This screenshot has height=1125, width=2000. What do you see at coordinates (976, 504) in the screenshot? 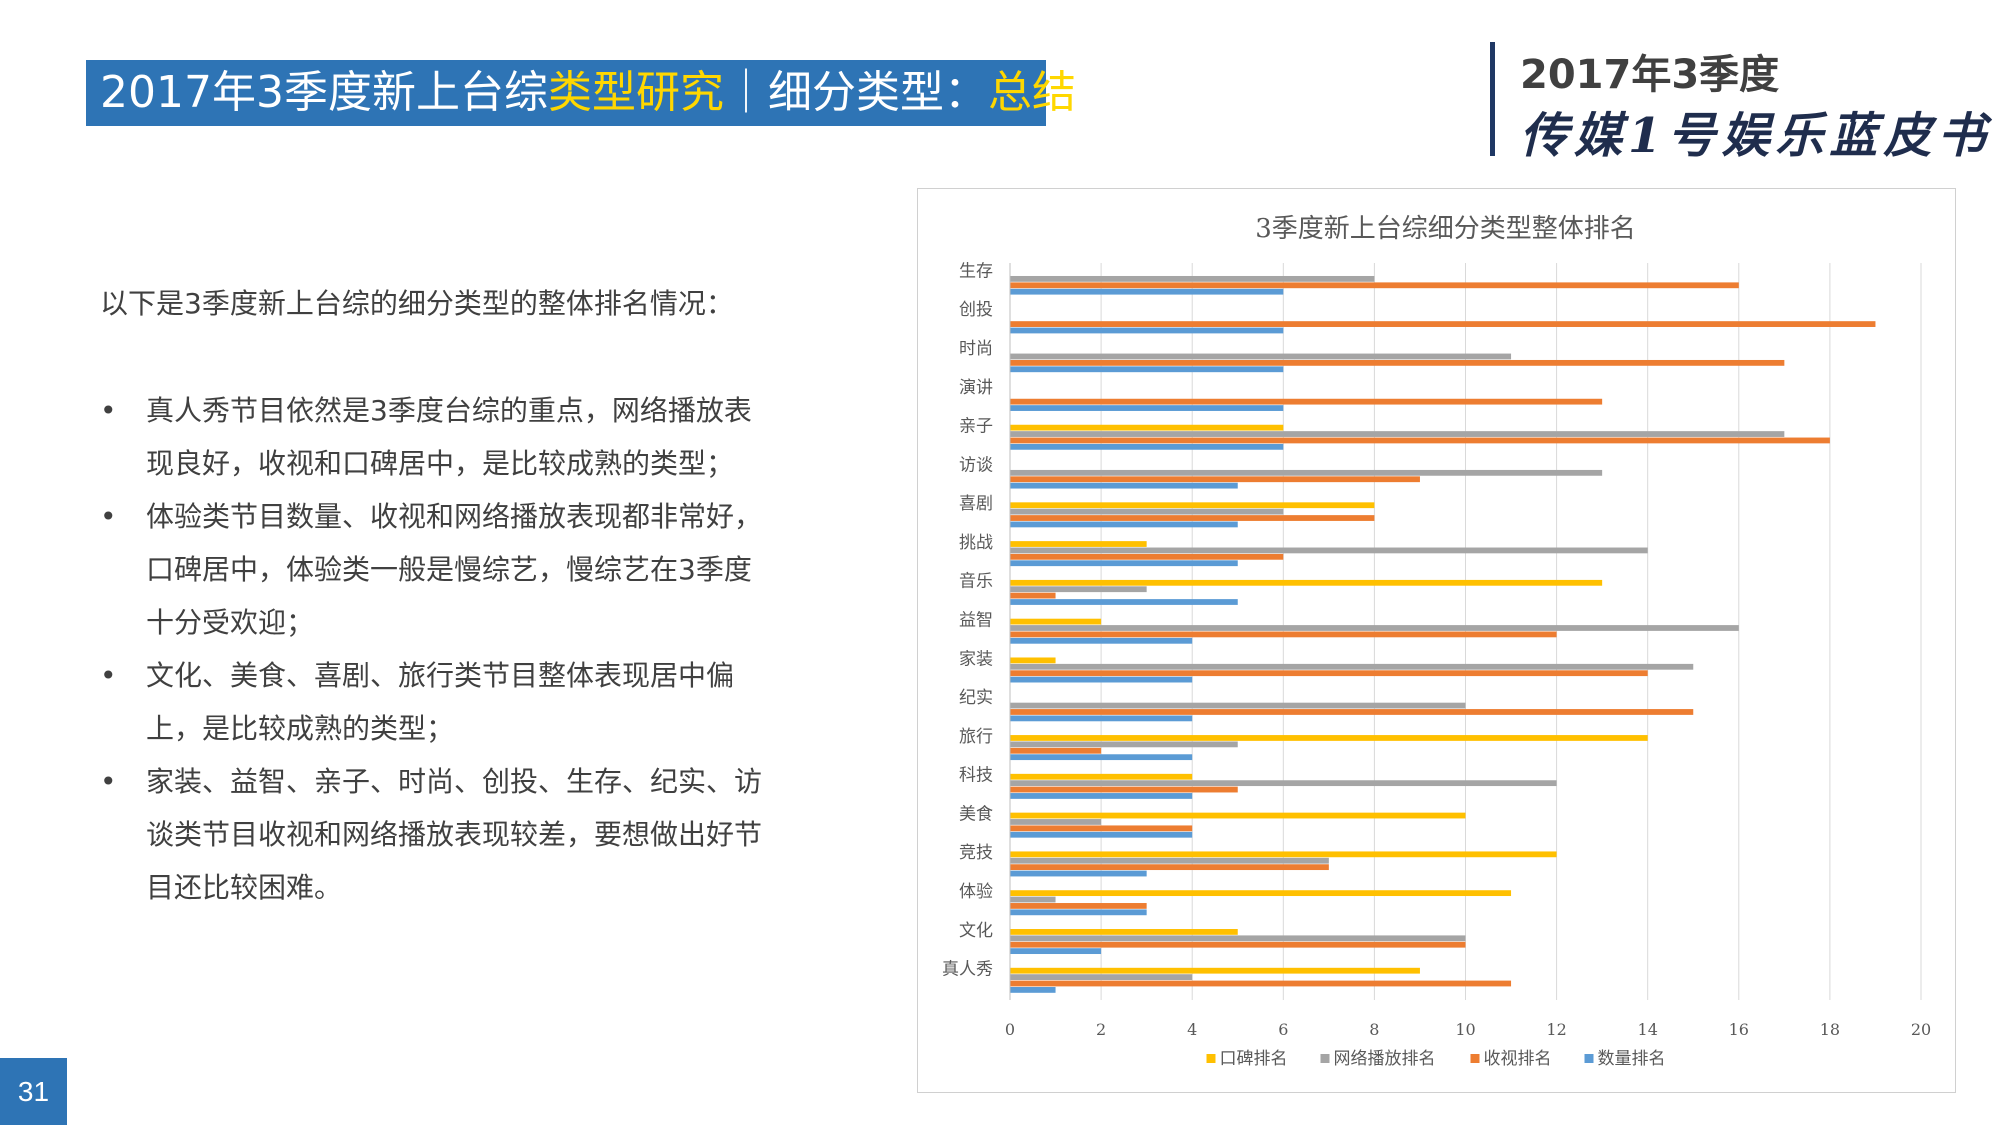
I see `category-label: 喜剧` at bounding box center [976, 504].